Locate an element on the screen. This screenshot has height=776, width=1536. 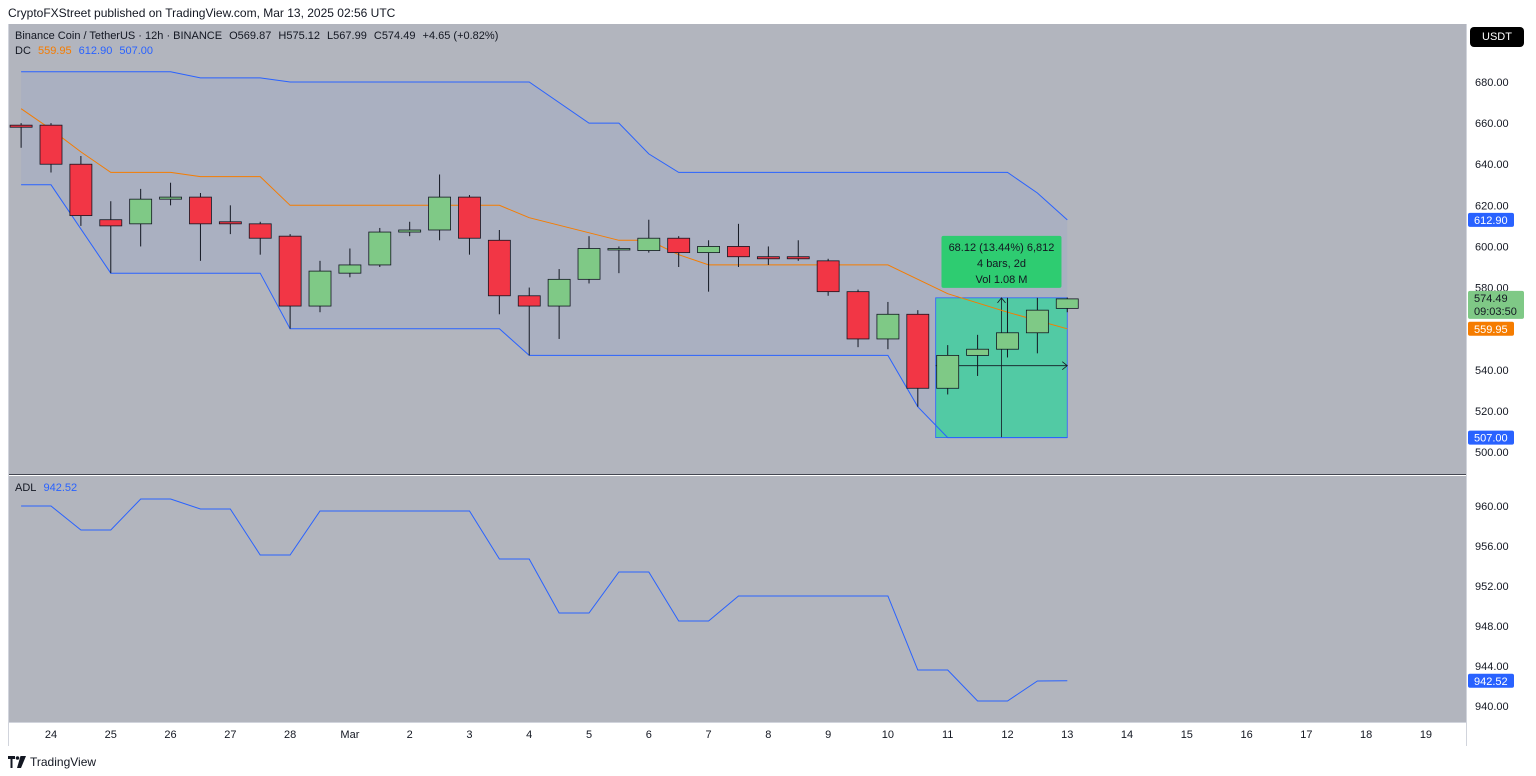
adl-tick-label: 948.00 is located at coordinates (1492, 627).